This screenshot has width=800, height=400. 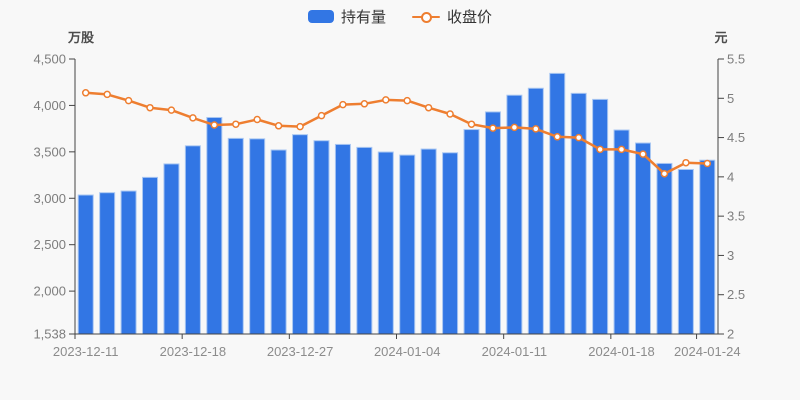 I want to click on legend-label-close: 收盘价, so click(x=470, y=17).